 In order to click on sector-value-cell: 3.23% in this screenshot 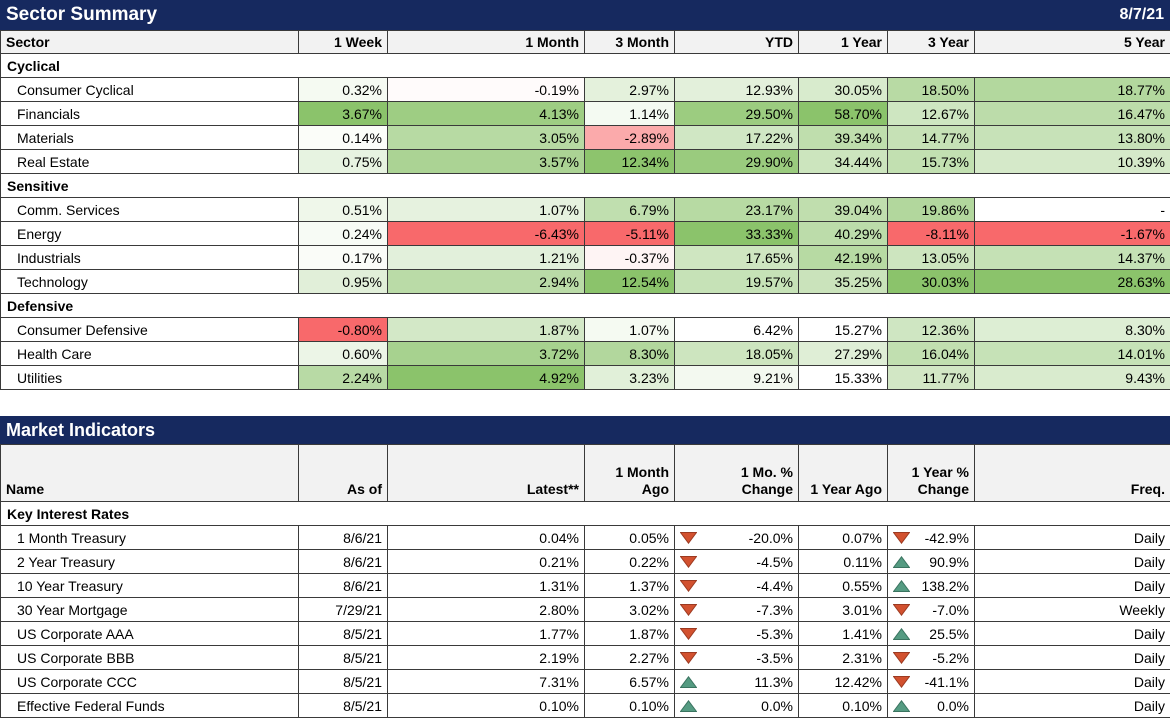, I will do `click(630, 378)`.